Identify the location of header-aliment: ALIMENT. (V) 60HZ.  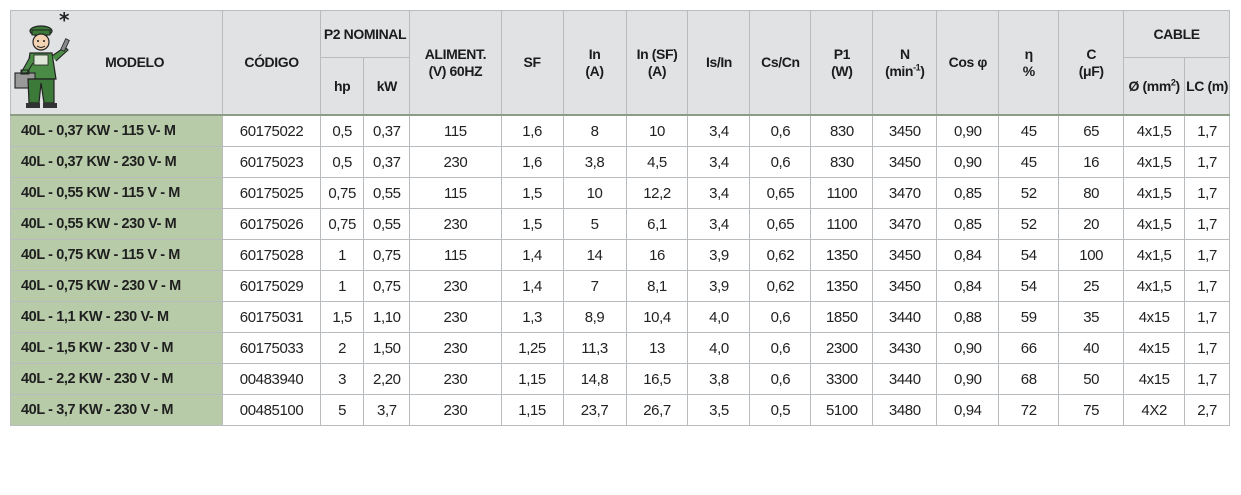
(455, 63).